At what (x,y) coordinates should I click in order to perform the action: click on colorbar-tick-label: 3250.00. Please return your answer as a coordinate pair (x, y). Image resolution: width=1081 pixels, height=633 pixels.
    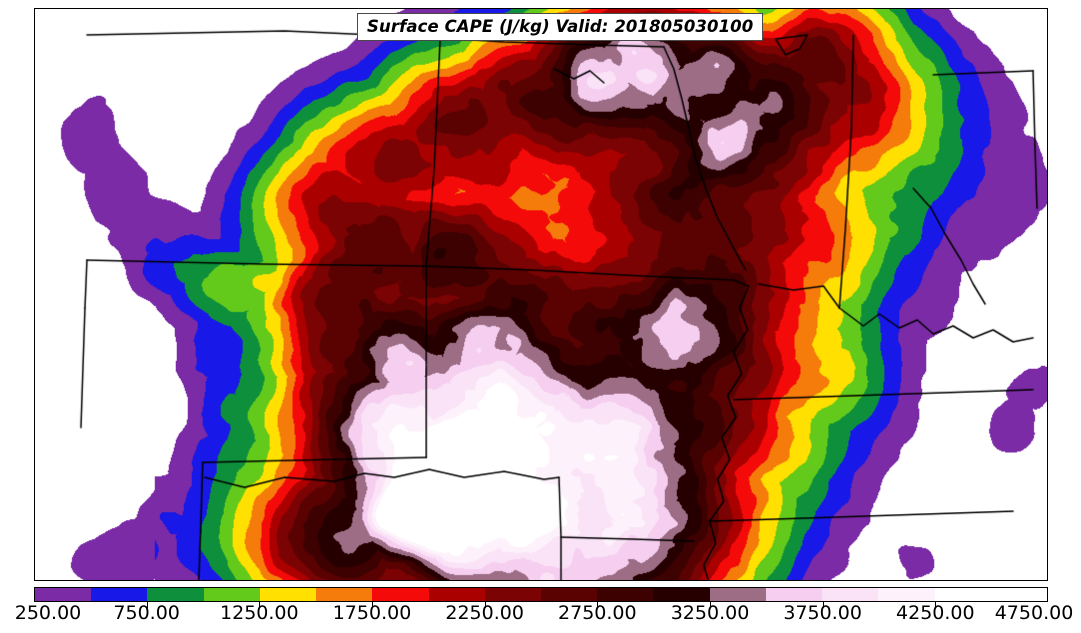
    Looking at the image, I should click on (710, 613).